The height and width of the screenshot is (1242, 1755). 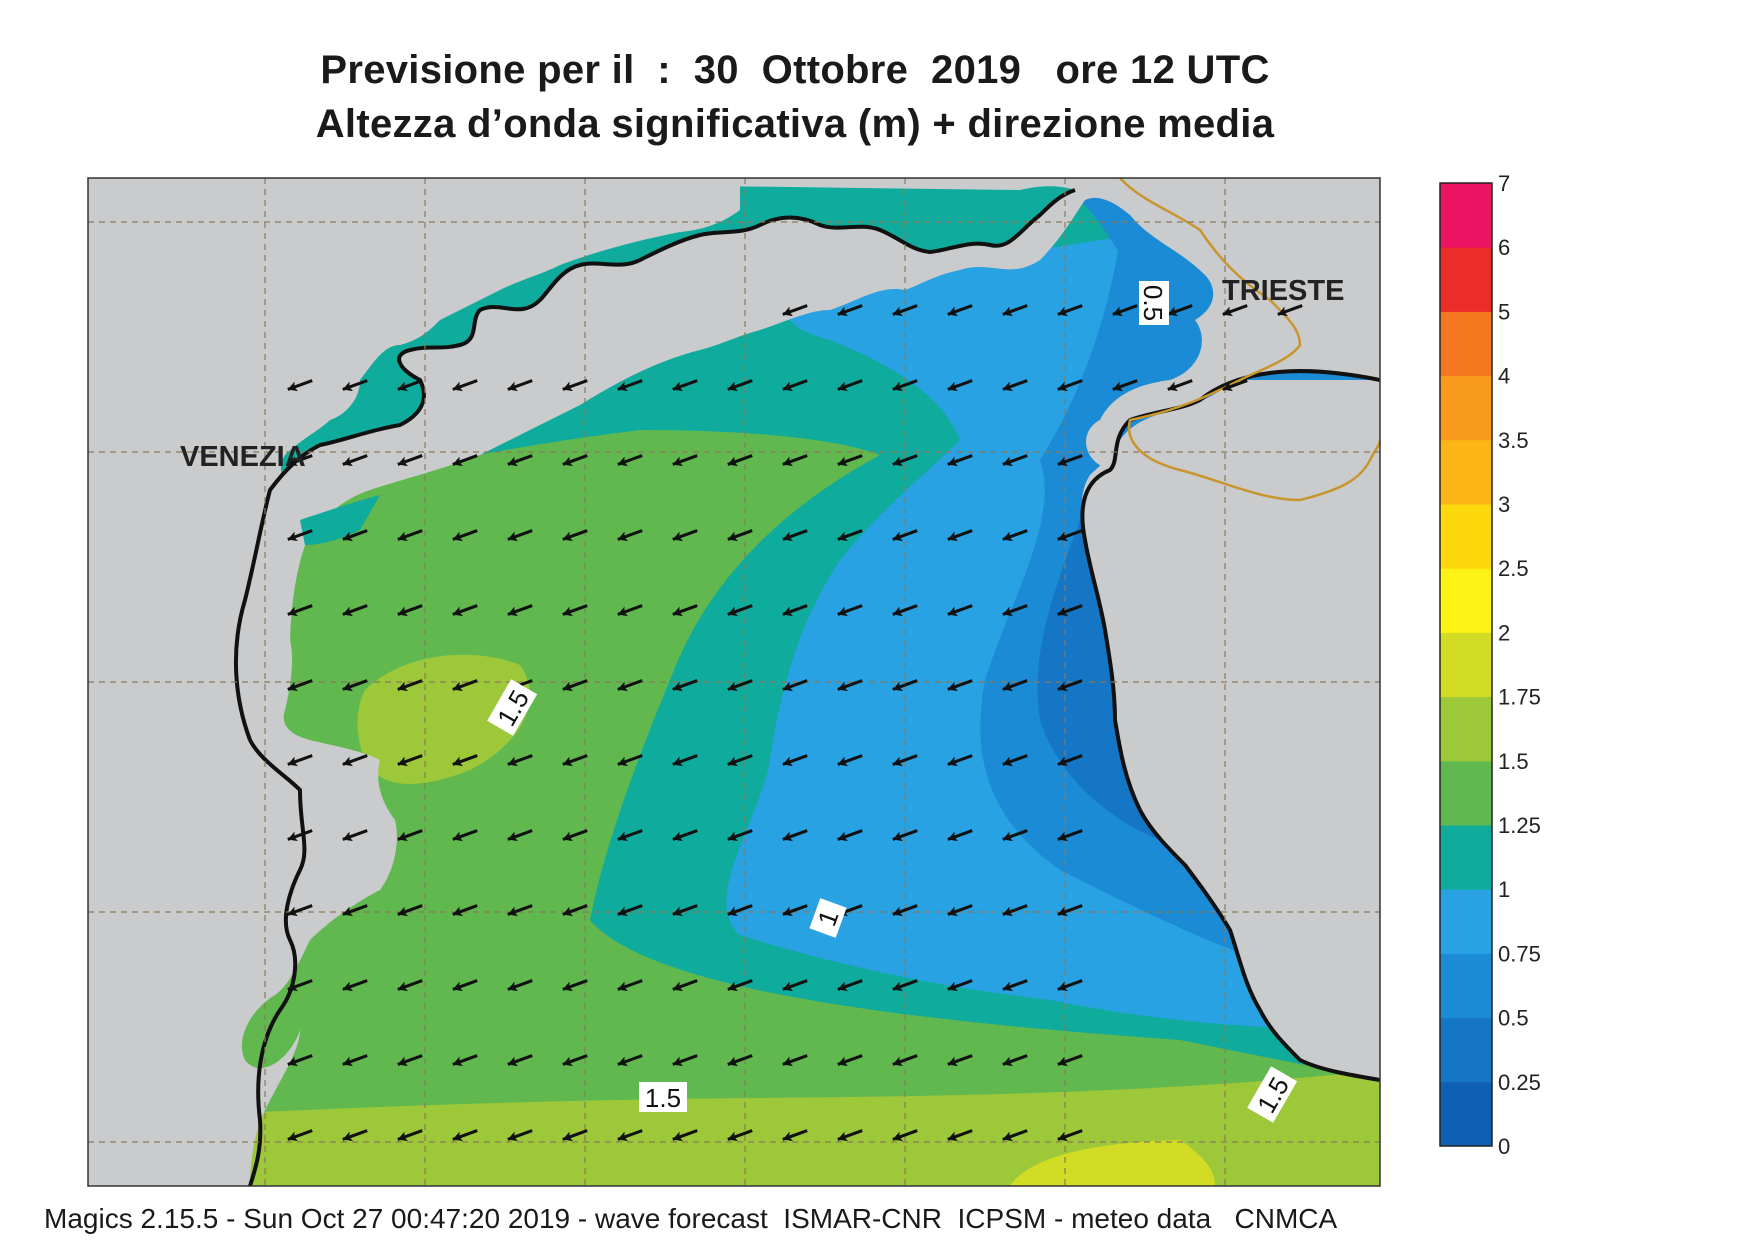 I want to click on coastline-west, so click(x=277, y=962).